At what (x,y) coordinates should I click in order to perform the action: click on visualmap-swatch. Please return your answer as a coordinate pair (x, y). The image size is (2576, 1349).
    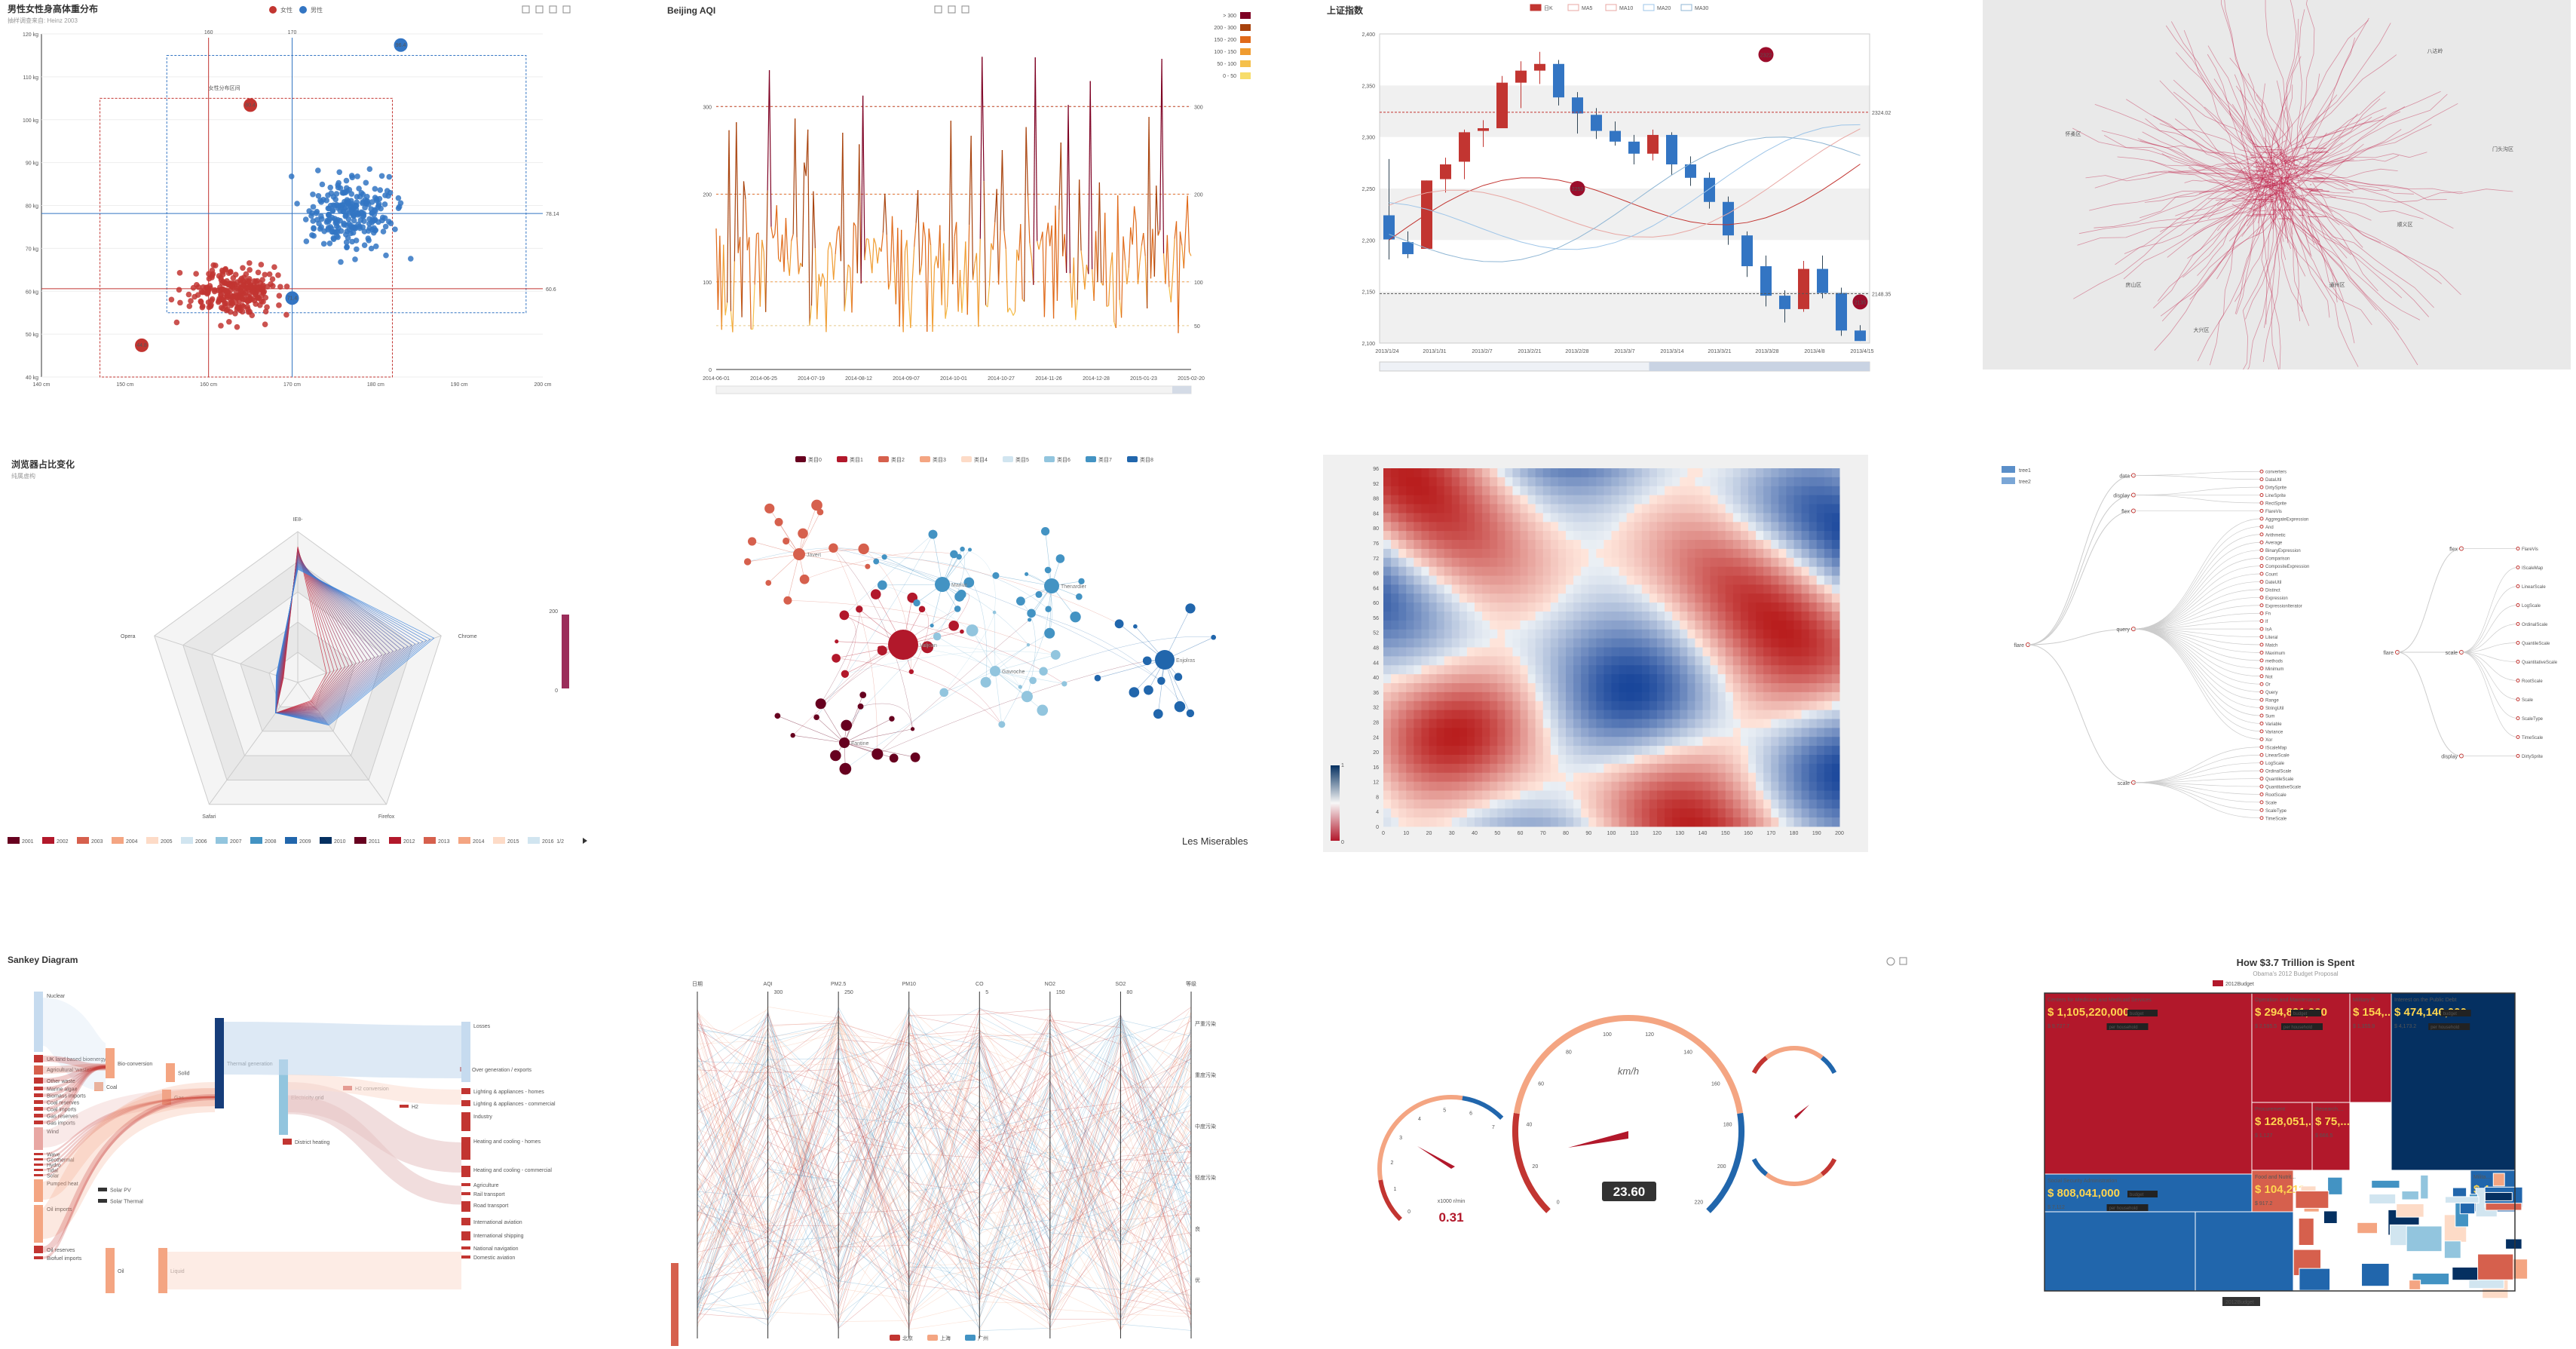
    Looking at the image, I should click on (1245, 40).